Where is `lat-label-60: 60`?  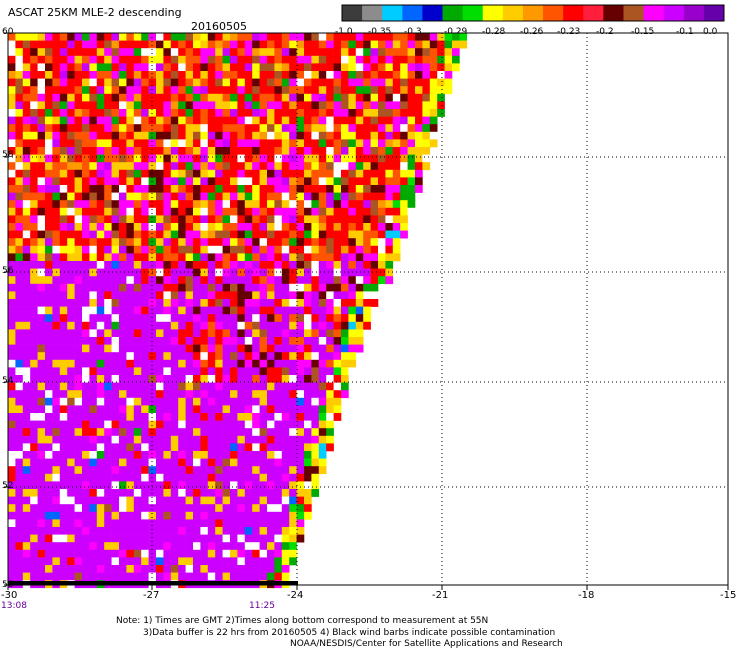 lat-label-60: 60 is located at coordinates (8, 32).